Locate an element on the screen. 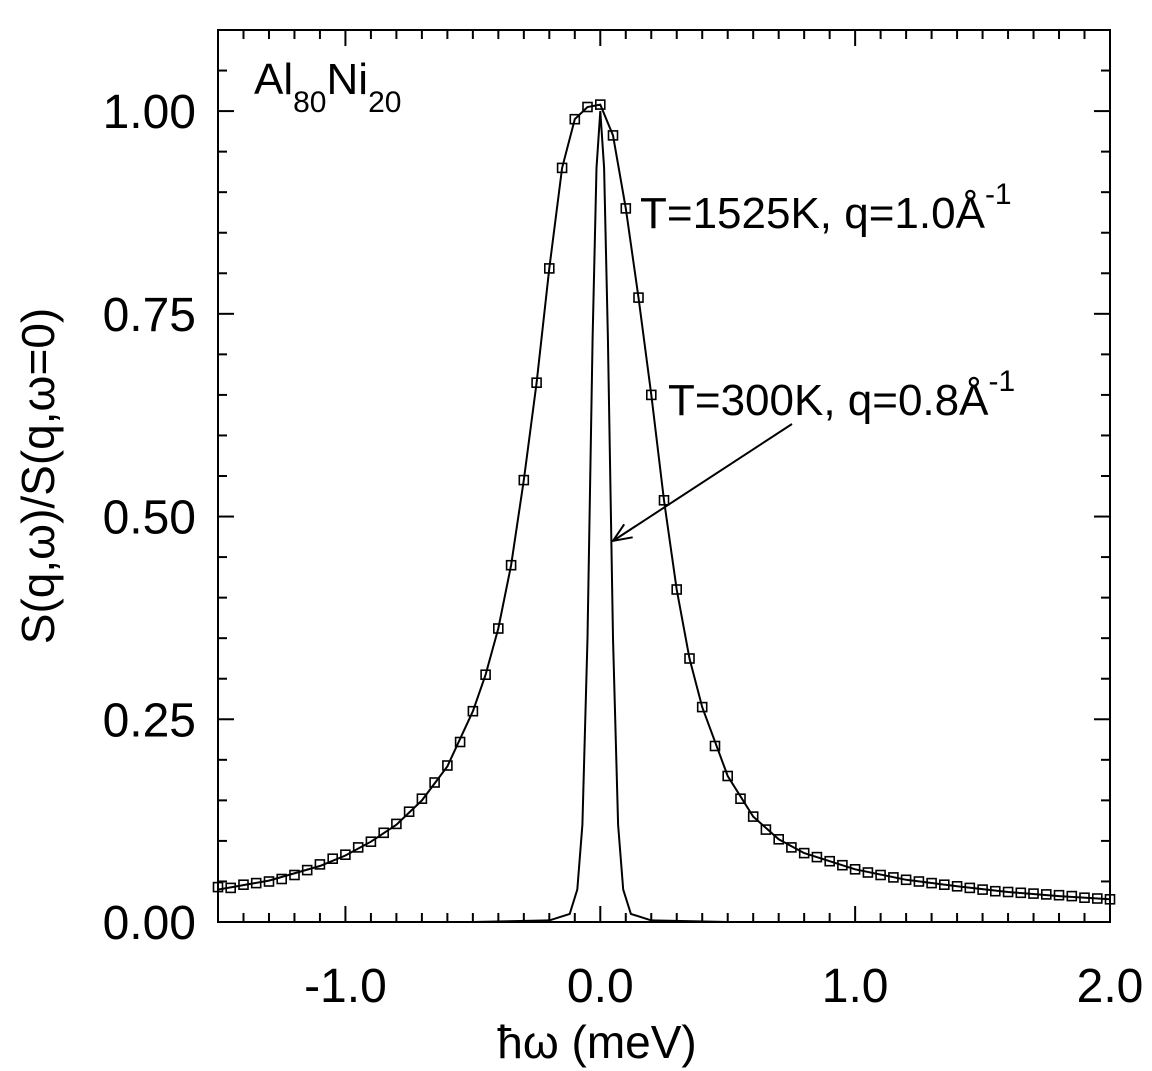 Image resolution: width=1152 pixels, height=1071 pixels. annotation-liquid: T=1525K, q=1.0Å-1 is located at coordinates (826, 208).